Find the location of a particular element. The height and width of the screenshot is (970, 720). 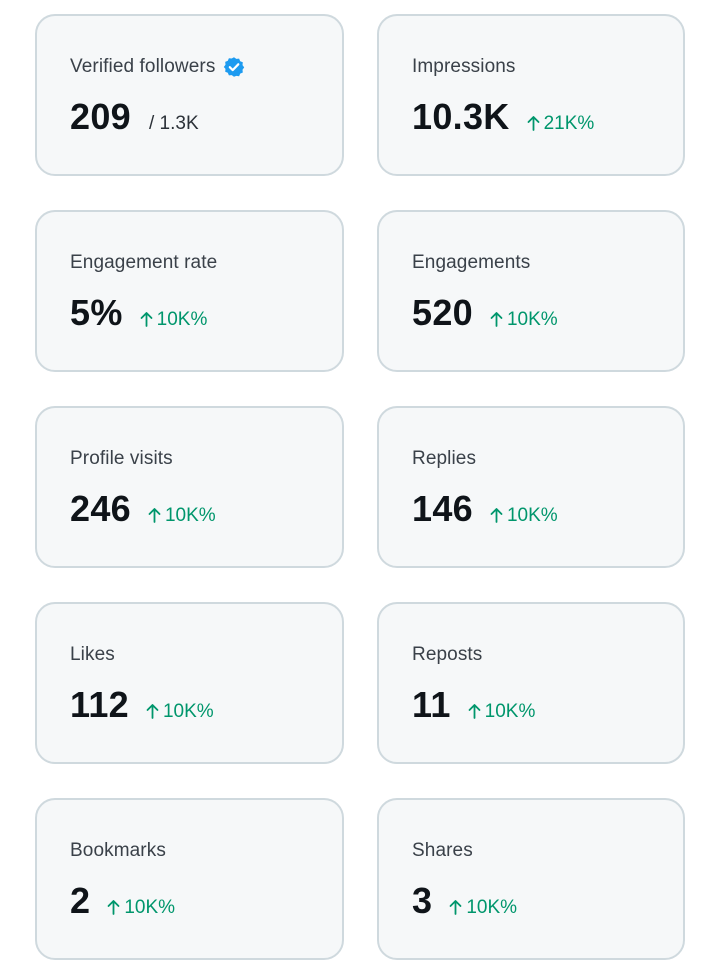

metric-value: 3 is located at coordinates (422, 900).